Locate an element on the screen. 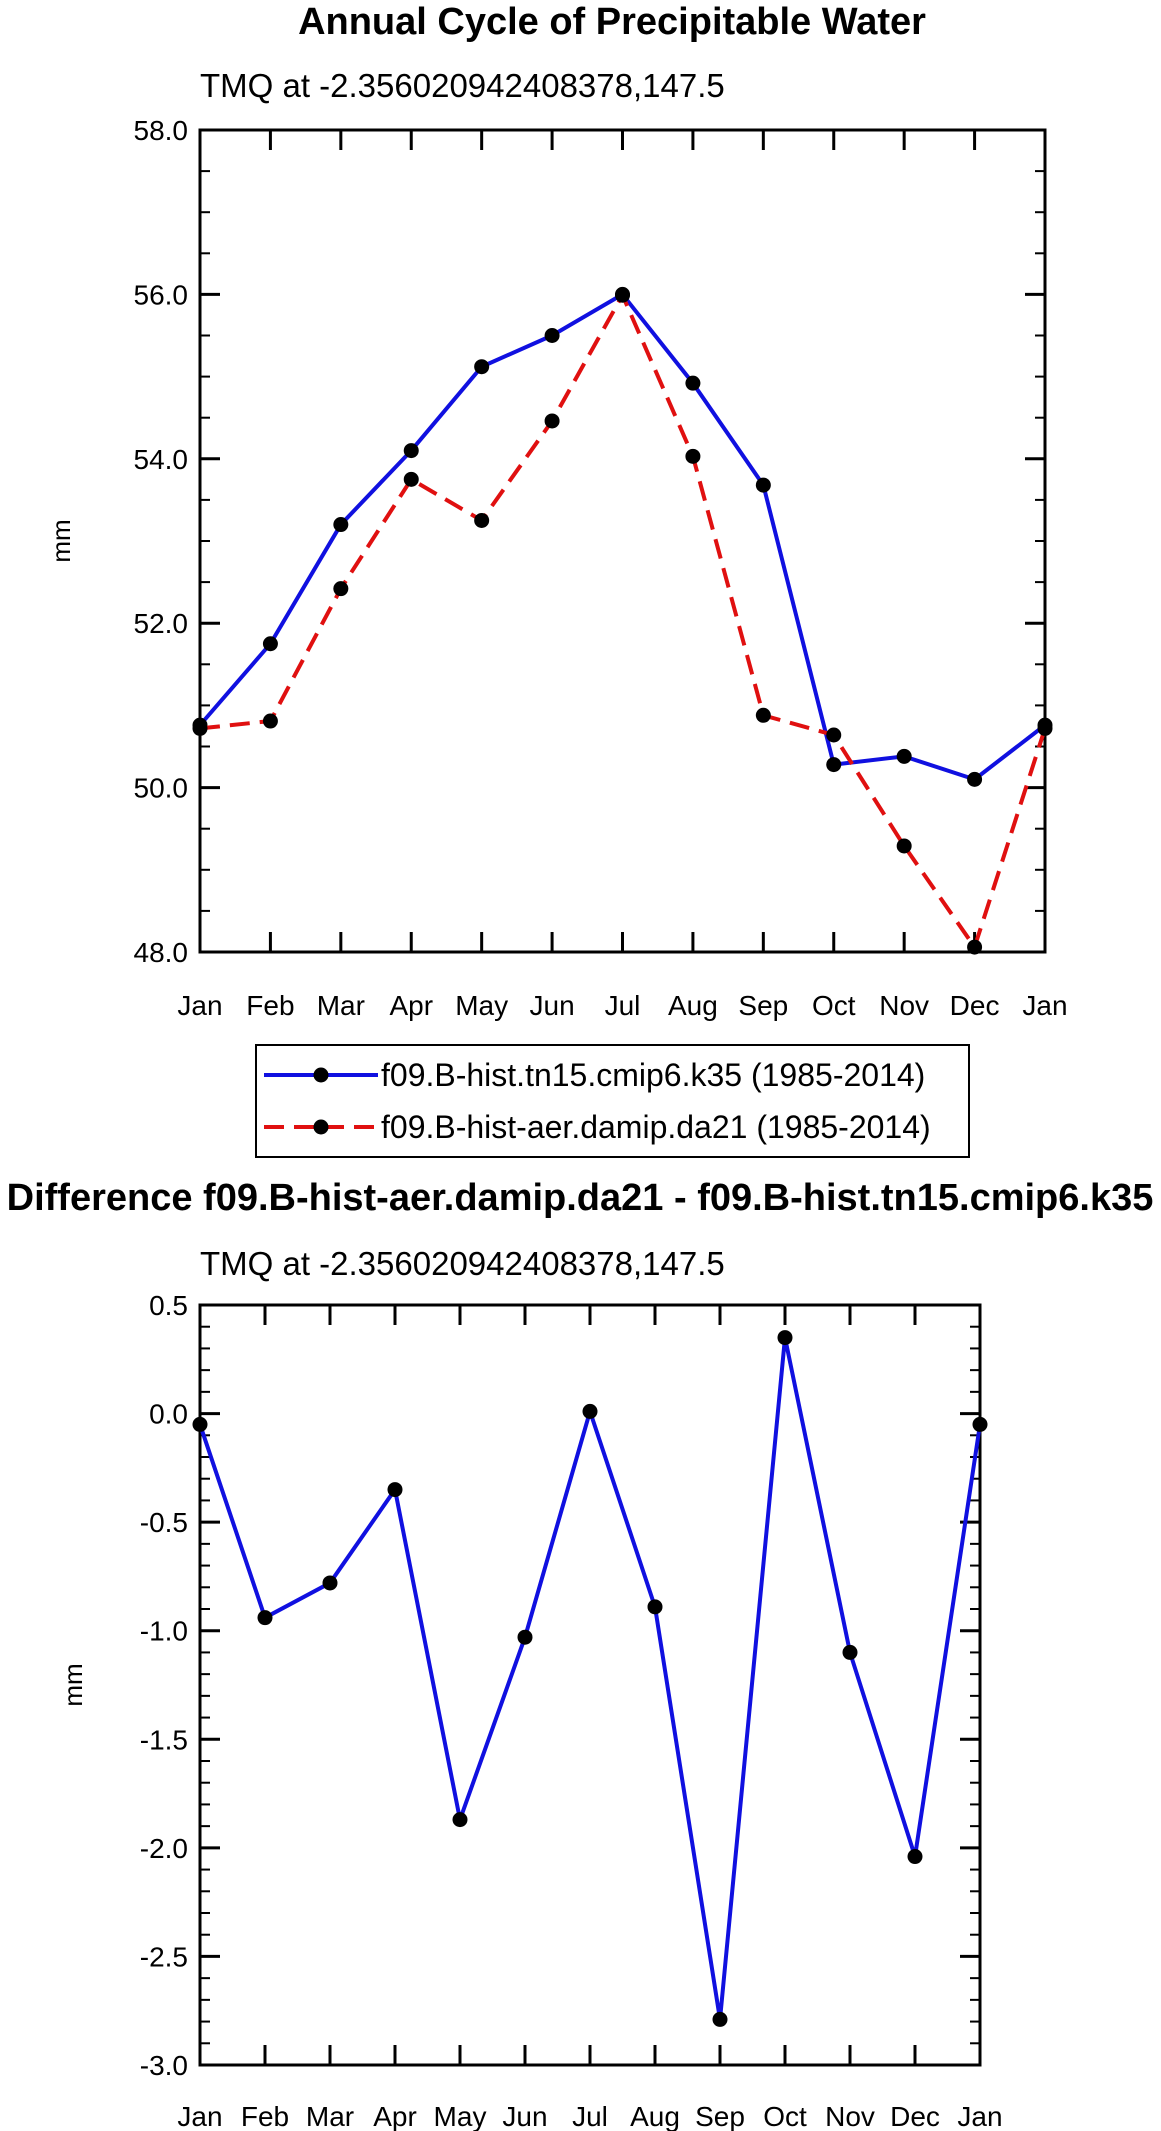 The image size is (1161, 2131). y-tick-label: 50.0 is located at coordinates (161, 788).